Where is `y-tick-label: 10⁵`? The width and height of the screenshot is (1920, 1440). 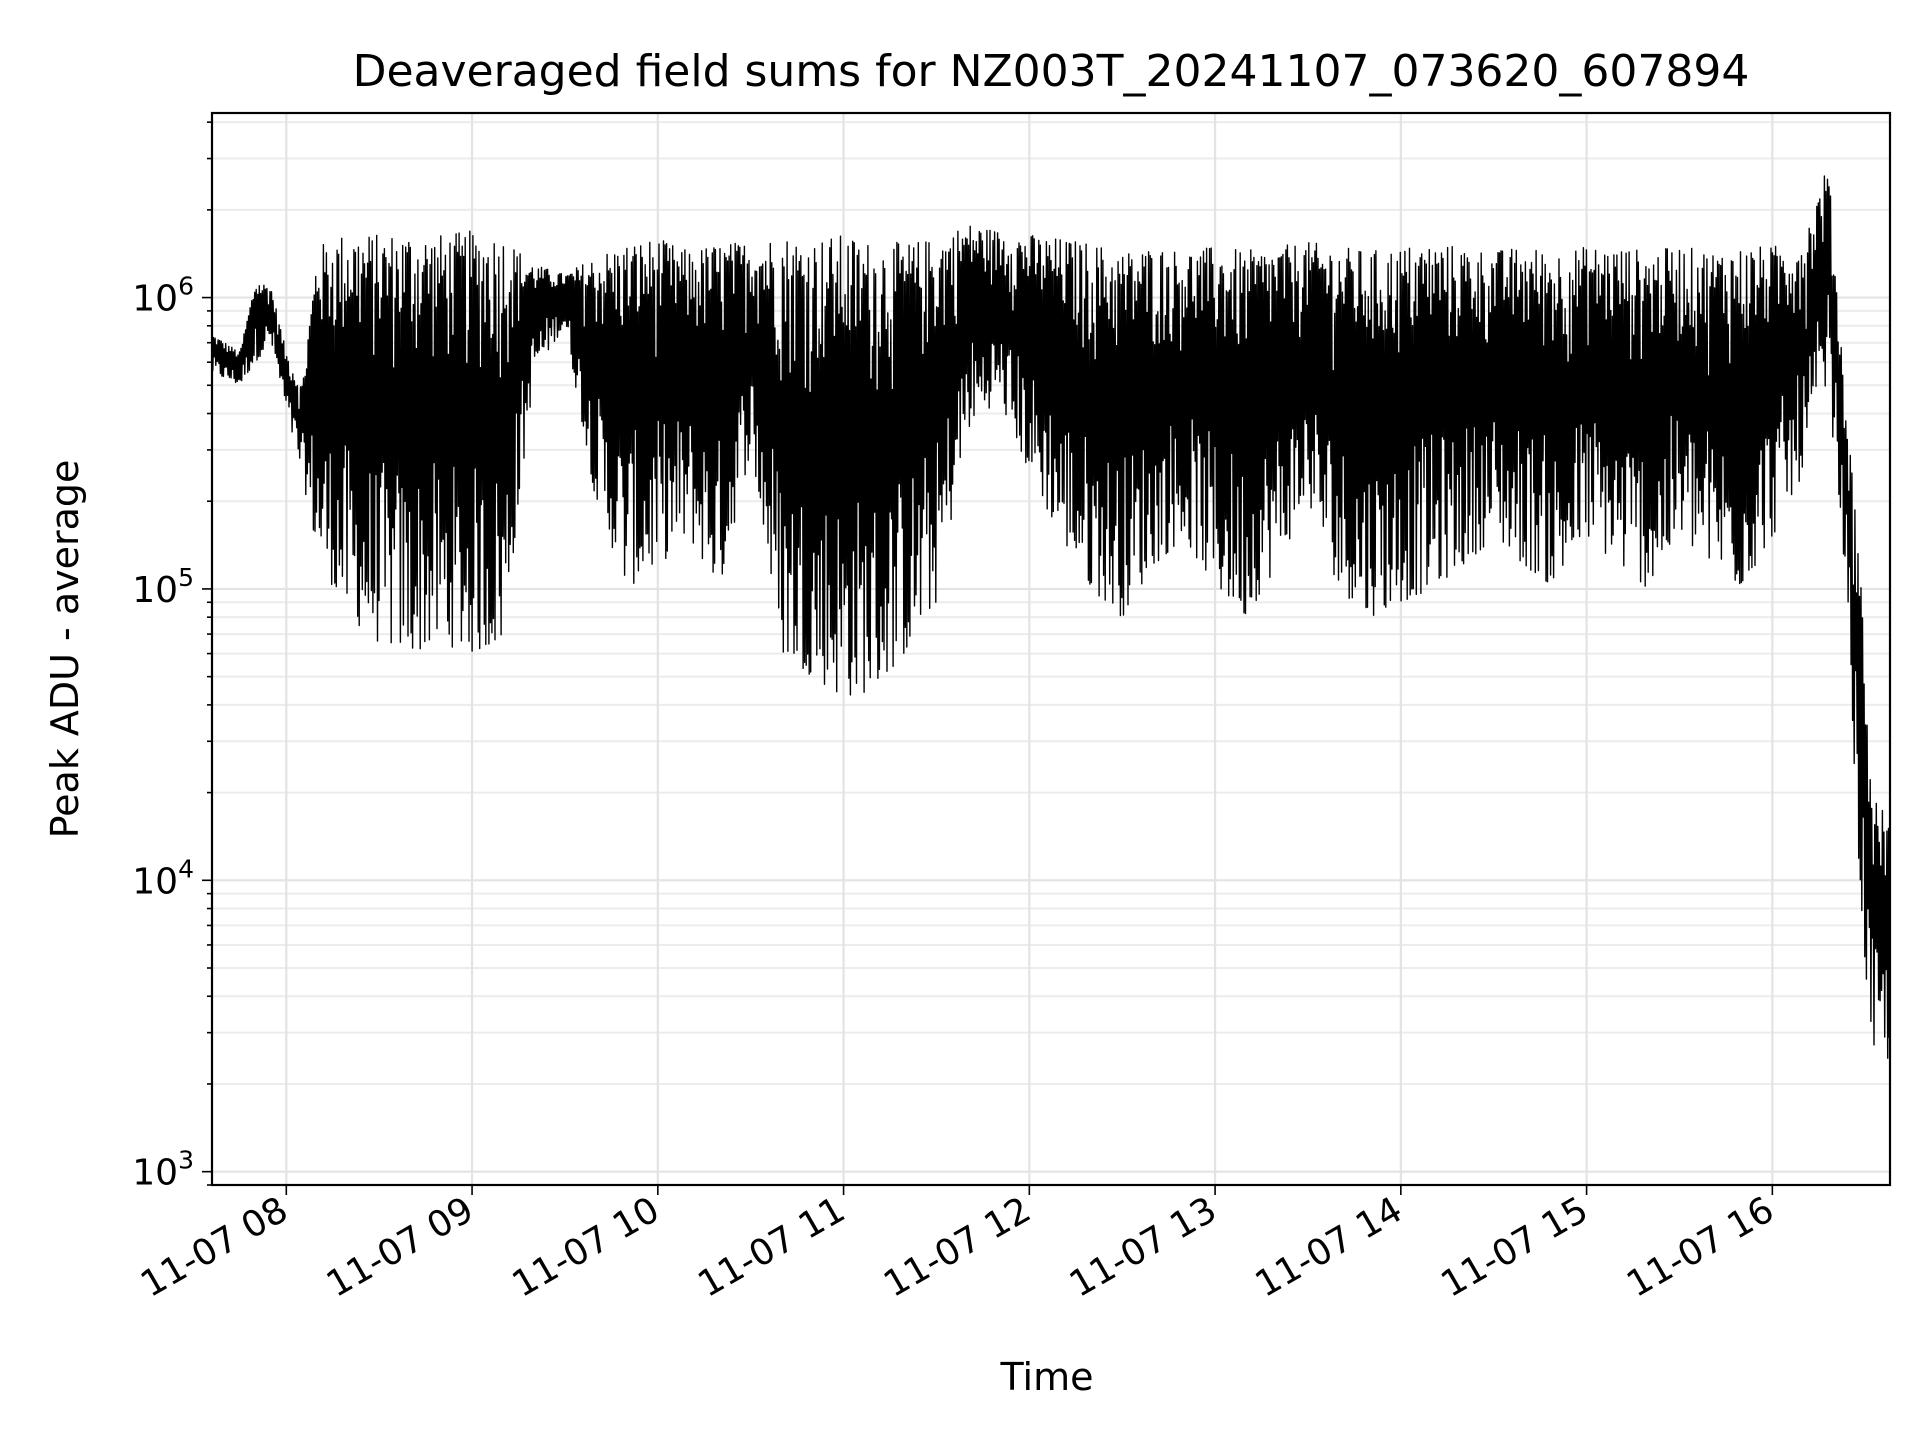 y-tick-label: 10⁵ is located at coordinates (163, 587).